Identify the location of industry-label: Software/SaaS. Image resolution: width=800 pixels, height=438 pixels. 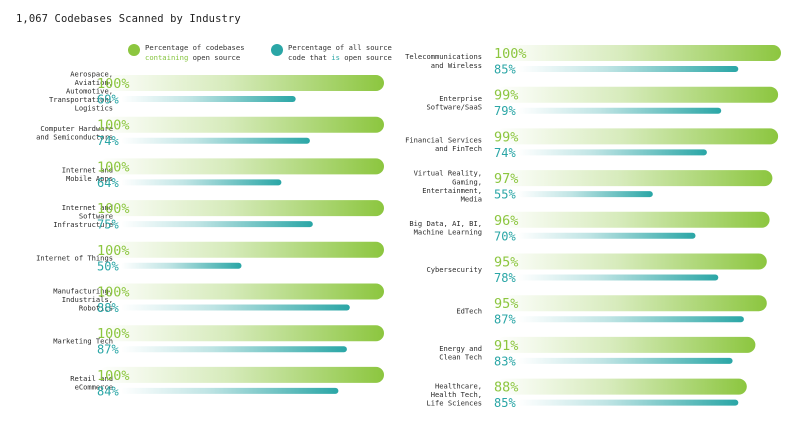
(454, 107).